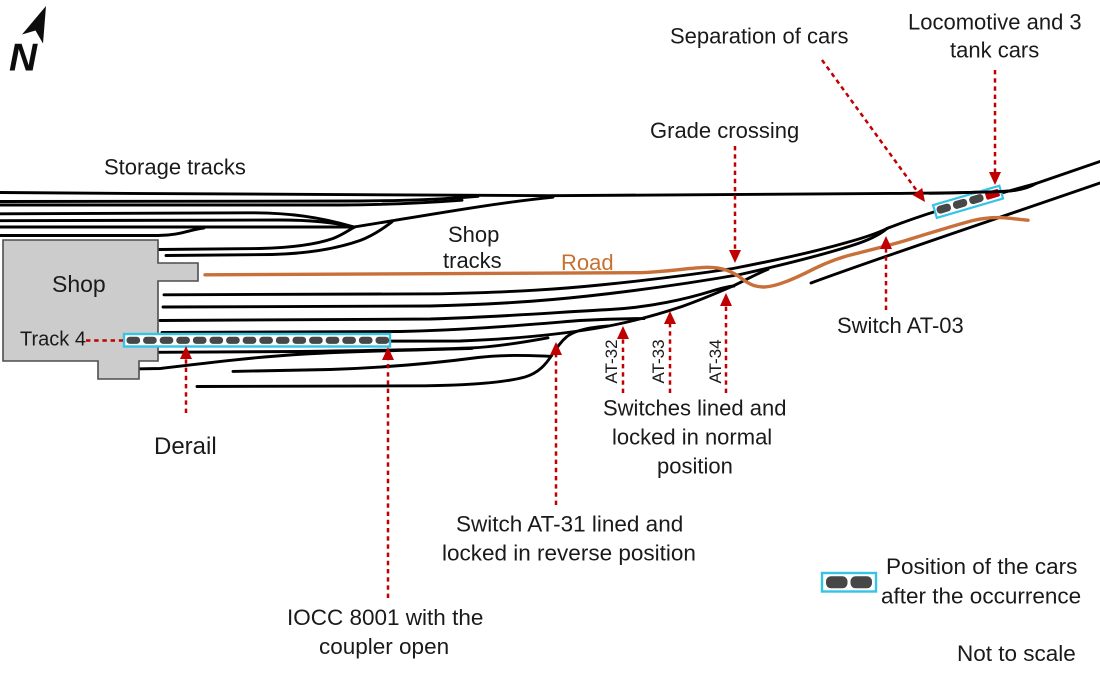  I want to click on svg-text: Grade crossing, so click(724, 130).